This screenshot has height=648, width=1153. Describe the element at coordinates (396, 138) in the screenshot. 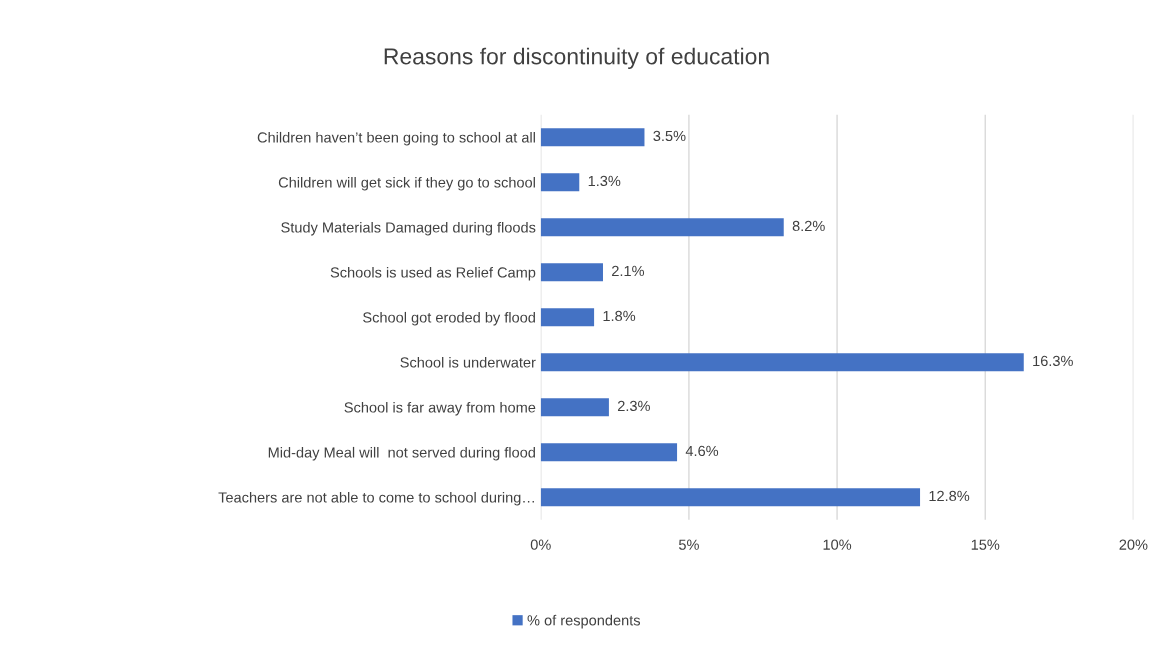

I see `y-tick-label: Children haven’t been going to school at all` at that location.